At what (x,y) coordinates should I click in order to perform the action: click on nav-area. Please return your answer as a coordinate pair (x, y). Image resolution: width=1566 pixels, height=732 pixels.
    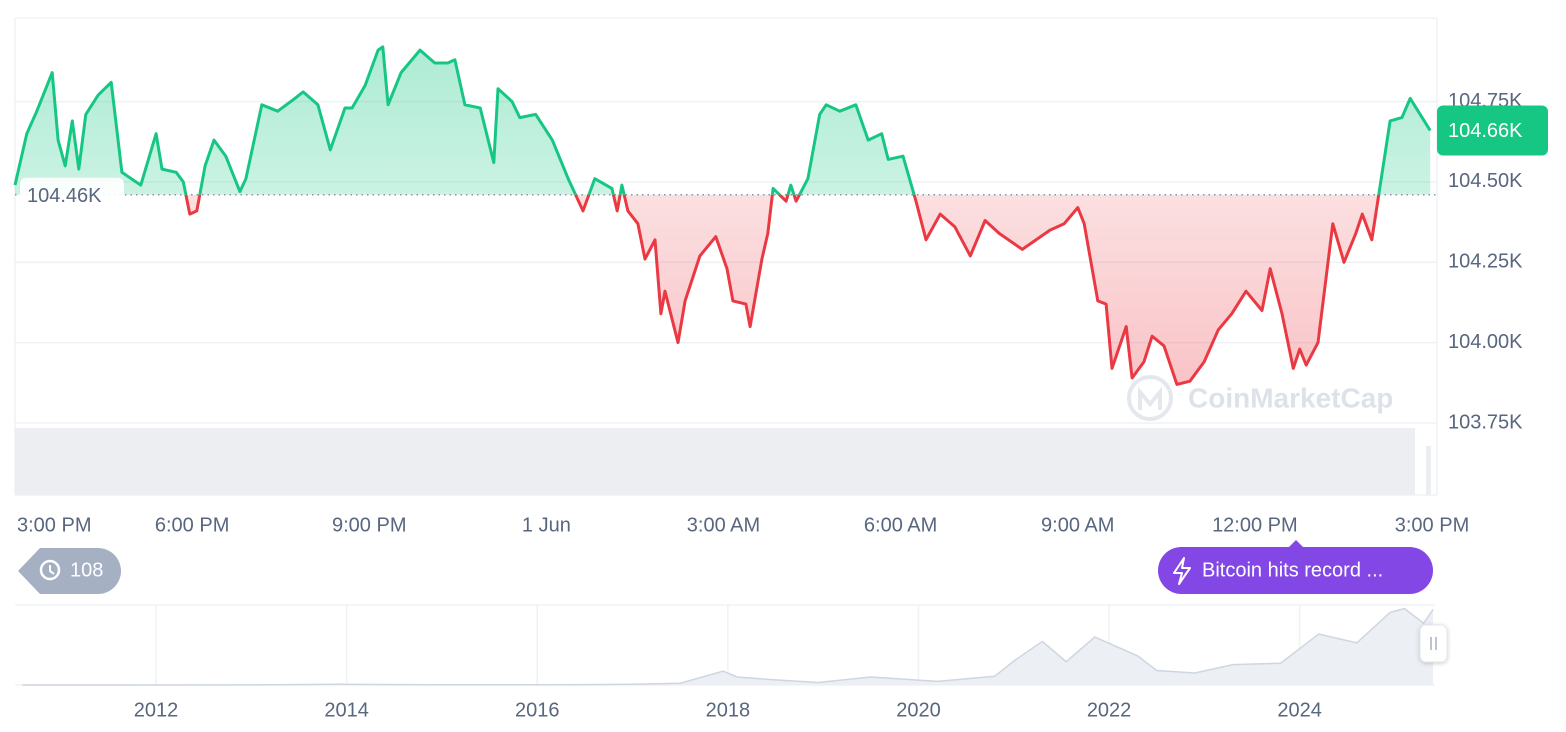
    Looking at the image, I should click on (728, 646).